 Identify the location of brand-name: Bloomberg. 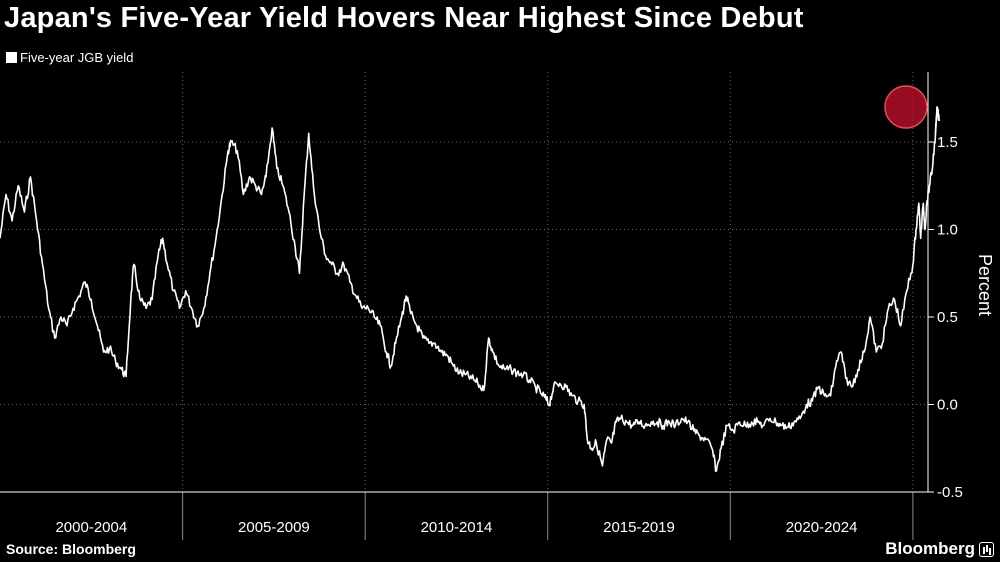
(930, 548).